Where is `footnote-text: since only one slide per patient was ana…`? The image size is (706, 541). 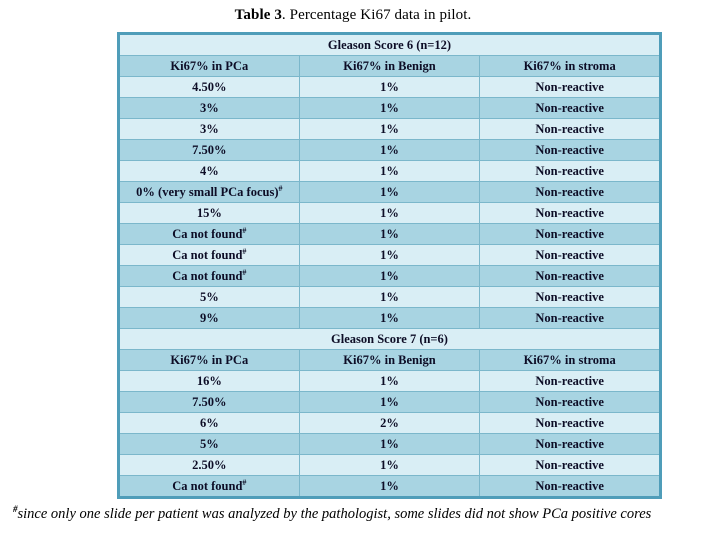 footnote-text: since only one slide per patient was ana… is located at coordinates (334, 514).